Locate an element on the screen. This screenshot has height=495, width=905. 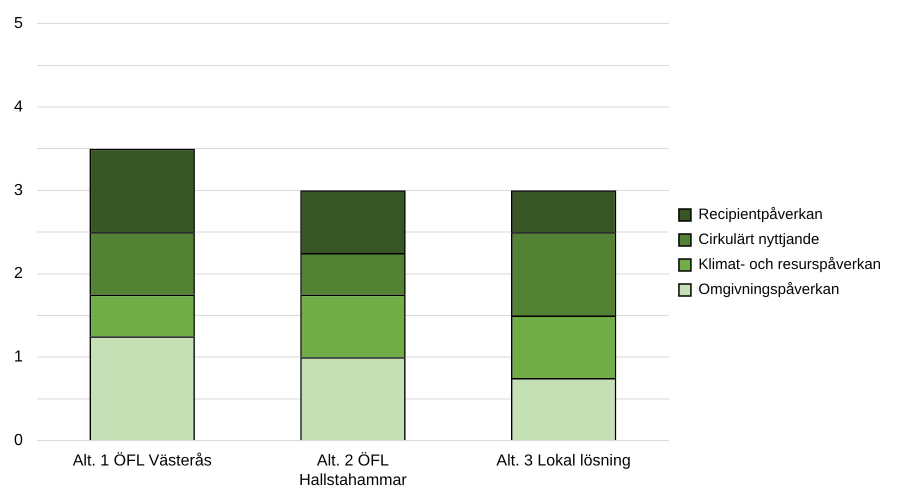
x-tick-label: Alt. 3 Lokal lösning is located at coordinates (563, 461).